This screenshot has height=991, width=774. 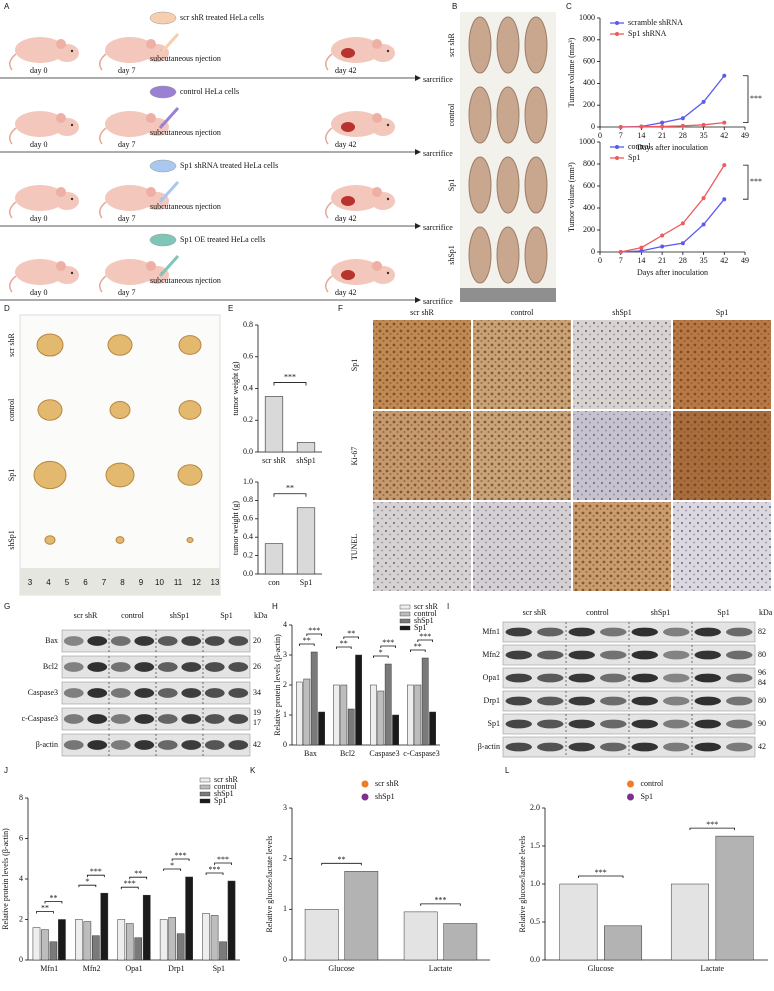 I want to click on label: 13, so click(x=215, y=582).